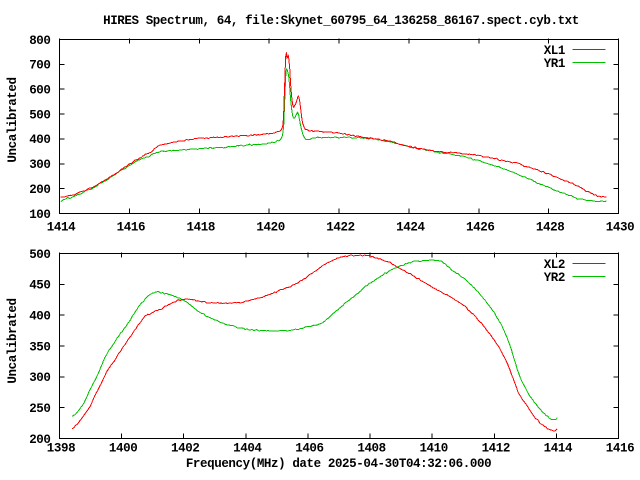 The width and height of the screenshot is (640, 480). What do you see at coordinates (433, 449) in the screenshot?
I see `svg-text: 1410` at bounding box center [433, 449].